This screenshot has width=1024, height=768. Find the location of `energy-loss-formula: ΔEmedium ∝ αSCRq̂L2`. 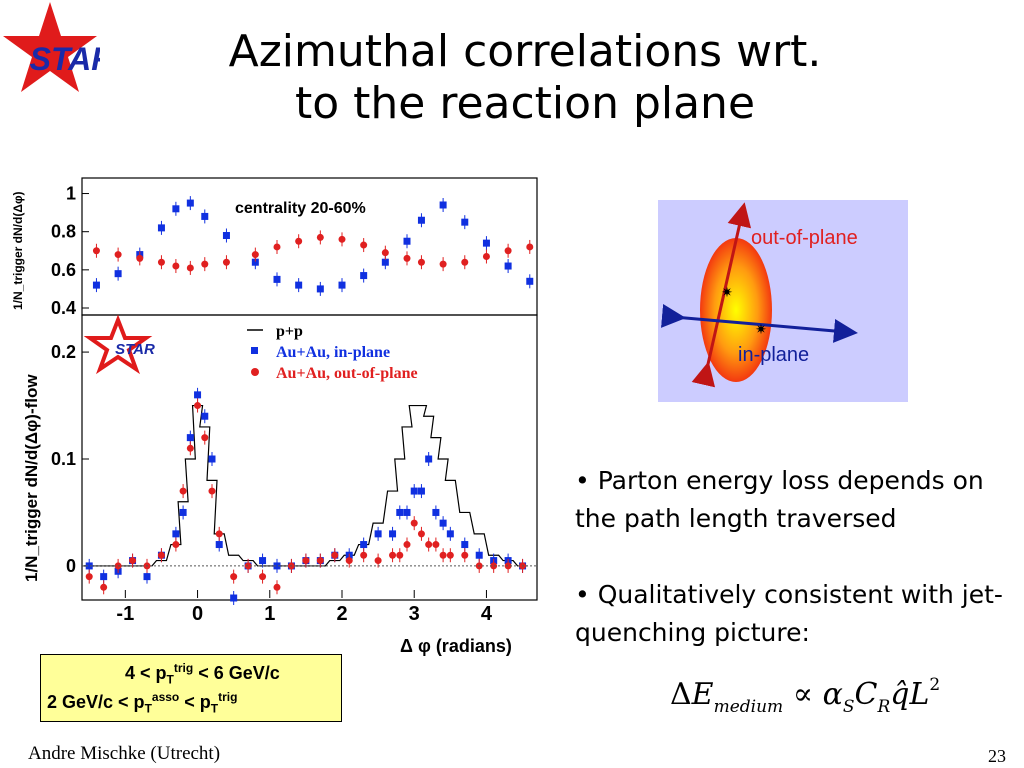

energy-loss-formula: ΔEmedium ∝ αSCRq̂L2 is located at coordinates (805, 696).